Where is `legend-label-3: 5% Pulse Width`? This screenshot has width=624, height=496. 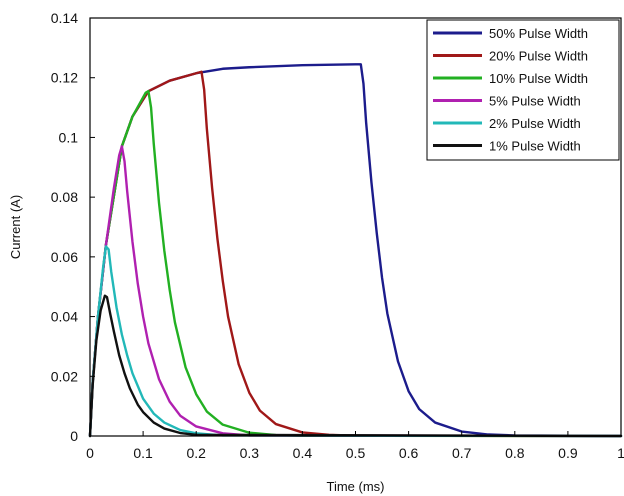 legend-label-3: 5% Pulse Width is located at coordinates (535, 101).